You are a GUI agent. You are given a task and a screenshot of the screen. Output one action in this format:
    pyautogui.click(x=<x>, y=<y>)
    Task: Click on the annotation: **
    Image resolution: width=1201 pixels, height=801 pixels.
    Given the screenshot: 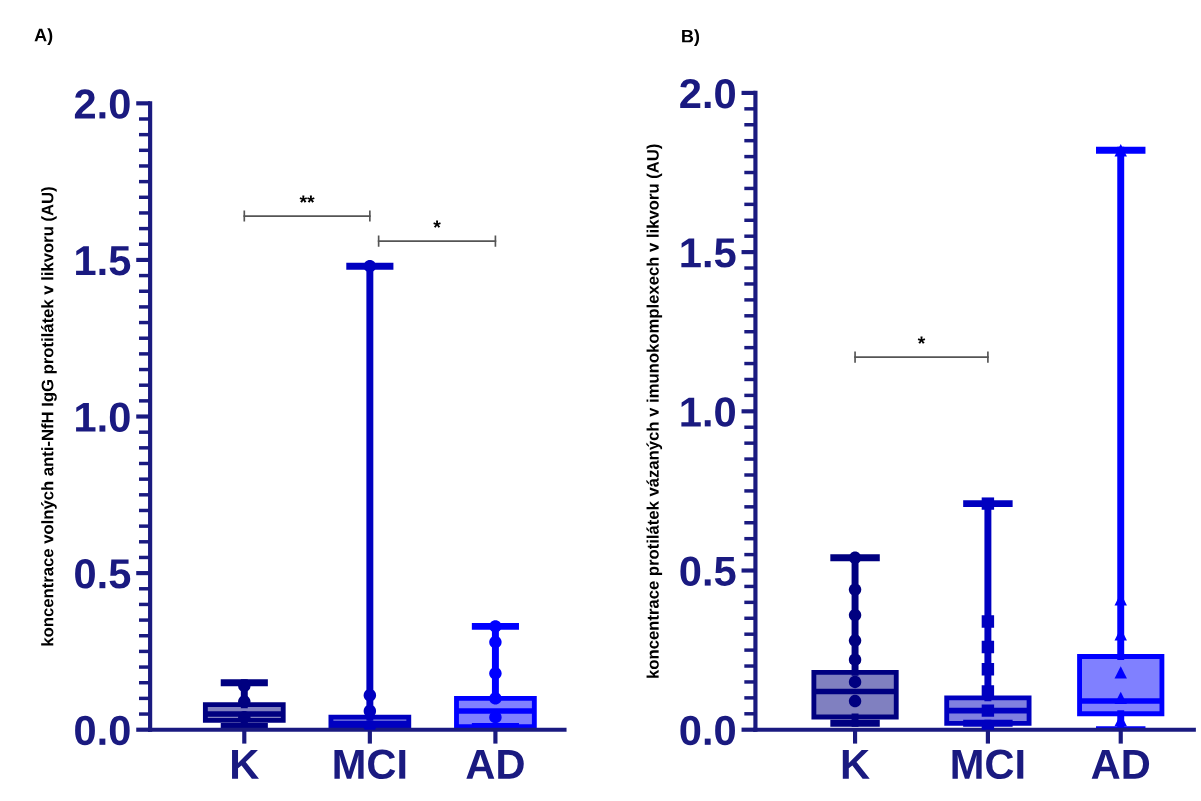 What is the action you would take?
    pyautogui.click(x=307, y=199)
    